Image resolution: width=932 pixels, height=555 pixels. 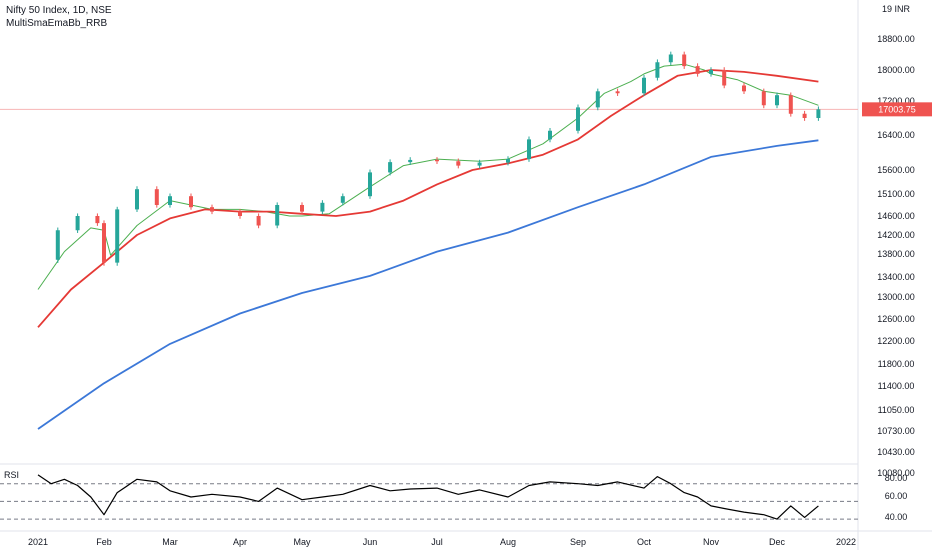 I want to click on symbol-title: Nifty 50 Index, 1D, NSE, so click(x=59, y=10).